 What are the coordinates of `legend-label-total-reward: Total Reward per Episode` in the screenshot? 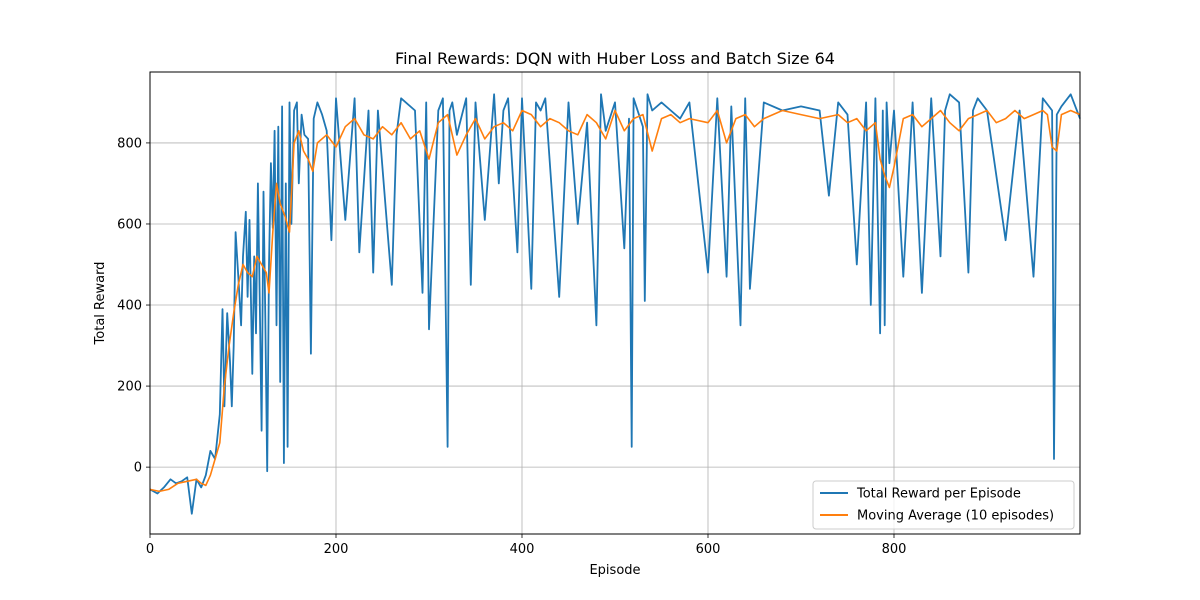 It's located at (938, 494).